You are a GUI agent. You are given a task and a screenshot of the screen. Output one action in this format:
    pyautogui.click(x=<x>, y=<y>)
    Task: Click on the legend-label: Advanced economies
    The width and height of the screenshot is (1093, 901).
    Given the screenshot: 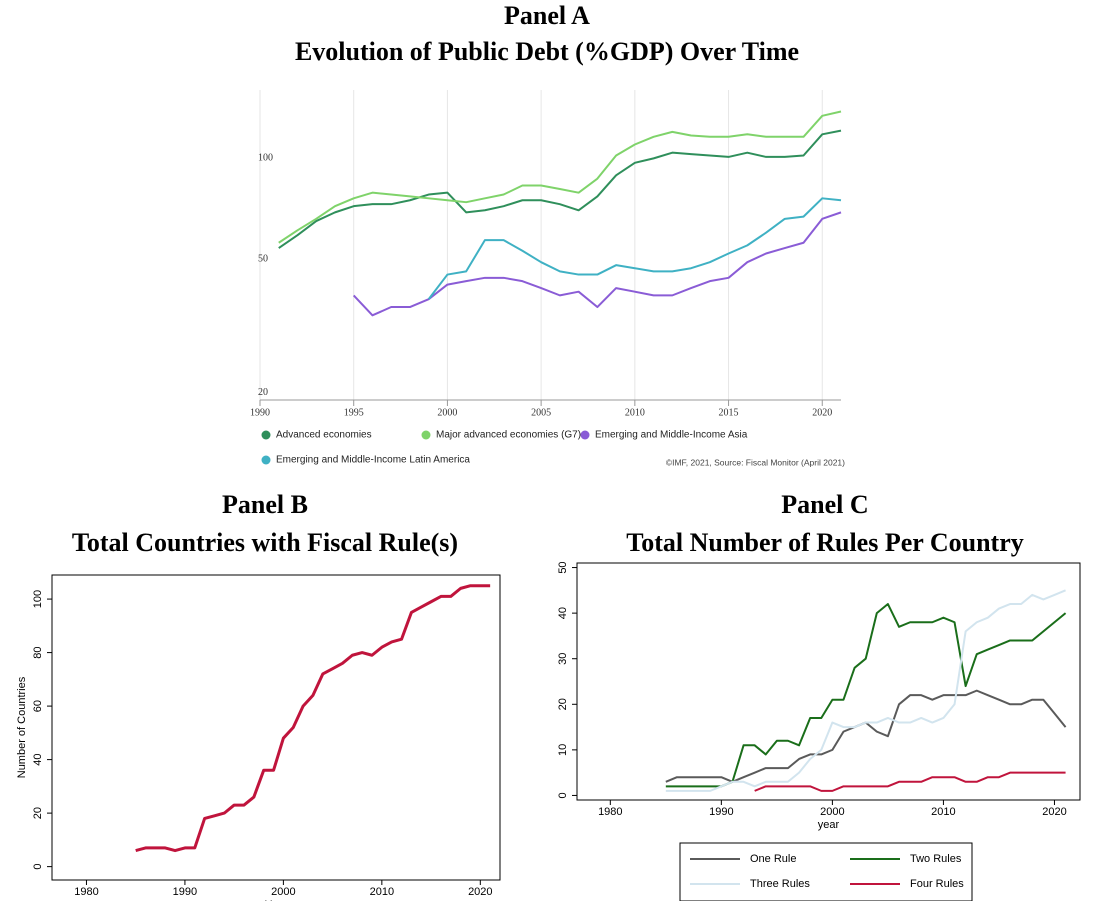 What is the action you would take?
    pyautogui.click(x=324, y=435)
    